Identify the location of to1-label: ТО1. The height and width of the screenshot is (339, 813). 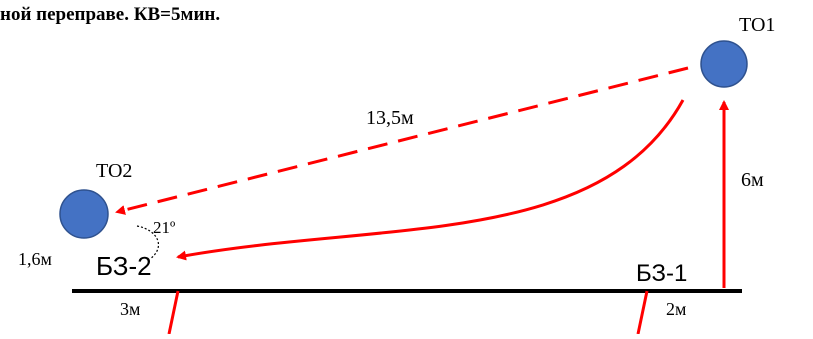
(757, 25).